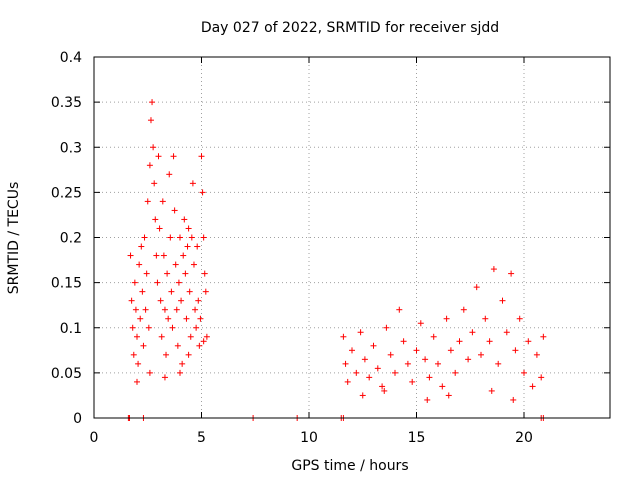  Describe the element at coordinates (66, 374) in the screenshot. I see `y-tick-label: 0.05` at that location.